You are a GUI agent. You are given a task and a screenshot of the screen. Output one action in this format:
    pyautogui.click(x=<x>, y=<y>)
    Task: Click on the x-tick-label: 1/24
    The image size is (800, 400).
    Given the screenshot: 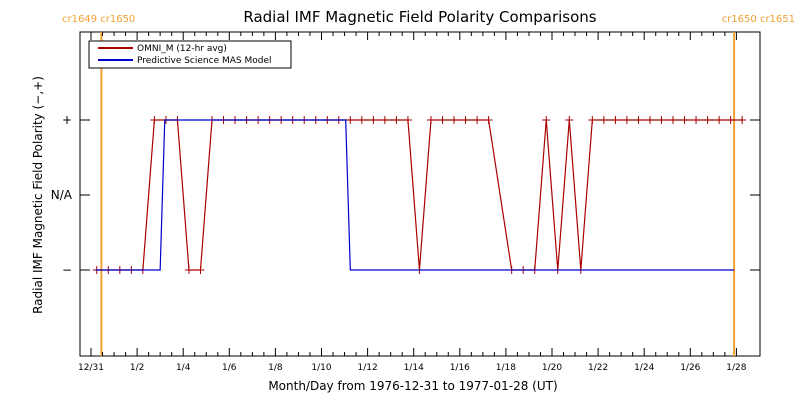 What is the action you would take?
    pyautogui.click(x=644, y=368)
    